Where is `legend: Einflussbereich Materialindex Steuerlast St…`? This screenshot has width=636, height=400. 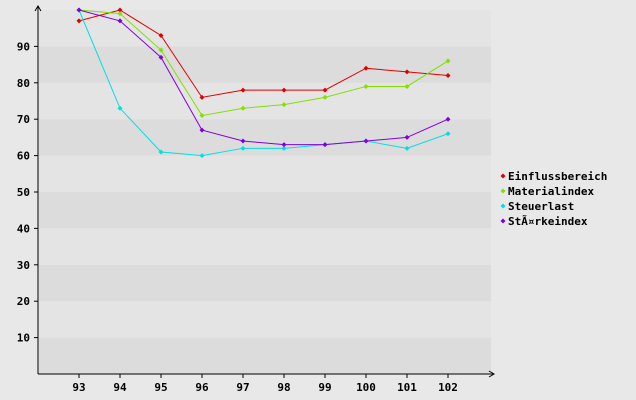
legend: Einflussbereich Materialindex Steuerlast St… is located at coordinates (553, 199).